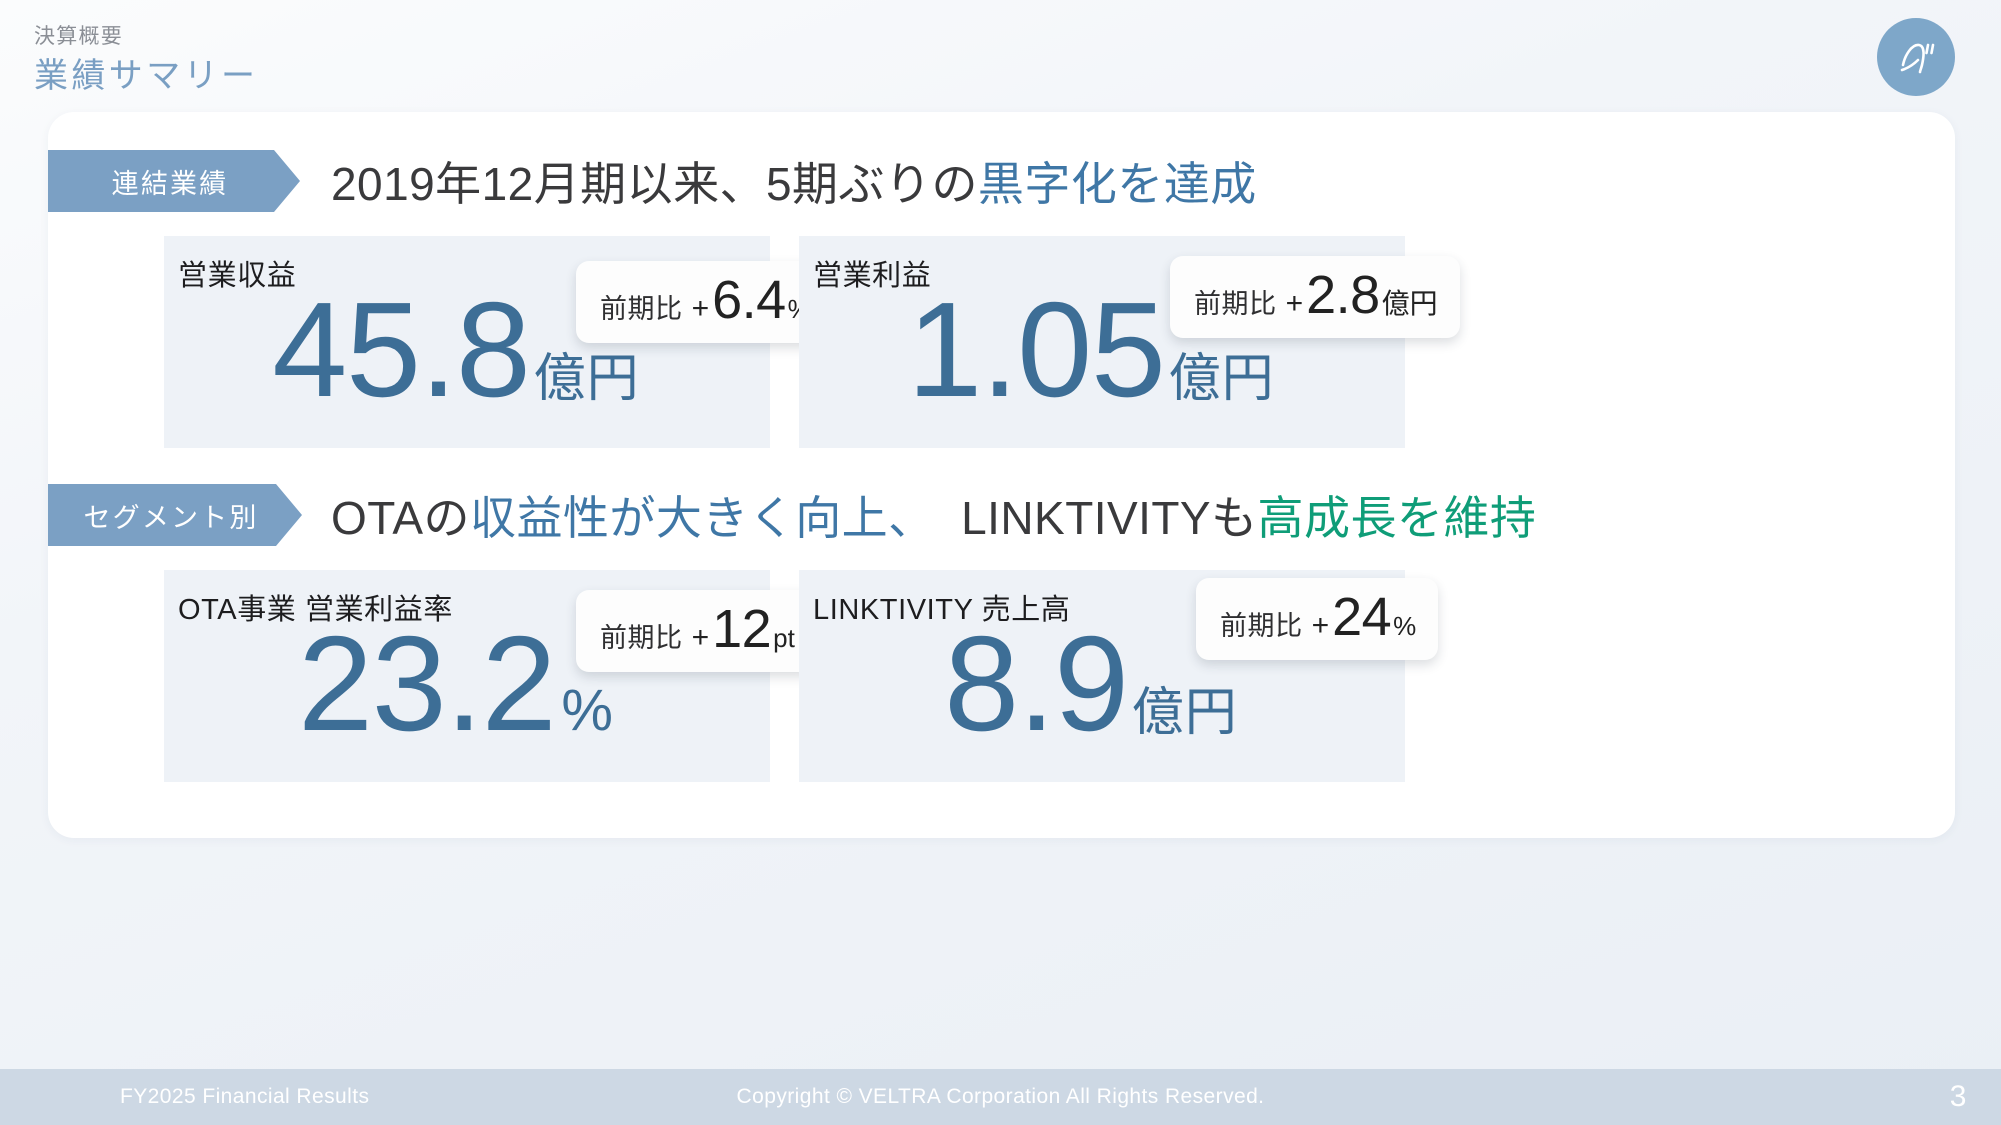 Image resolution: width=2001 pixels, height=1125 pixels. I want to click on section-header-row: セグメント別 OTAの収益性が大きく向上、 LINKTIVITYも高成長を維持, so click(1001, 515).